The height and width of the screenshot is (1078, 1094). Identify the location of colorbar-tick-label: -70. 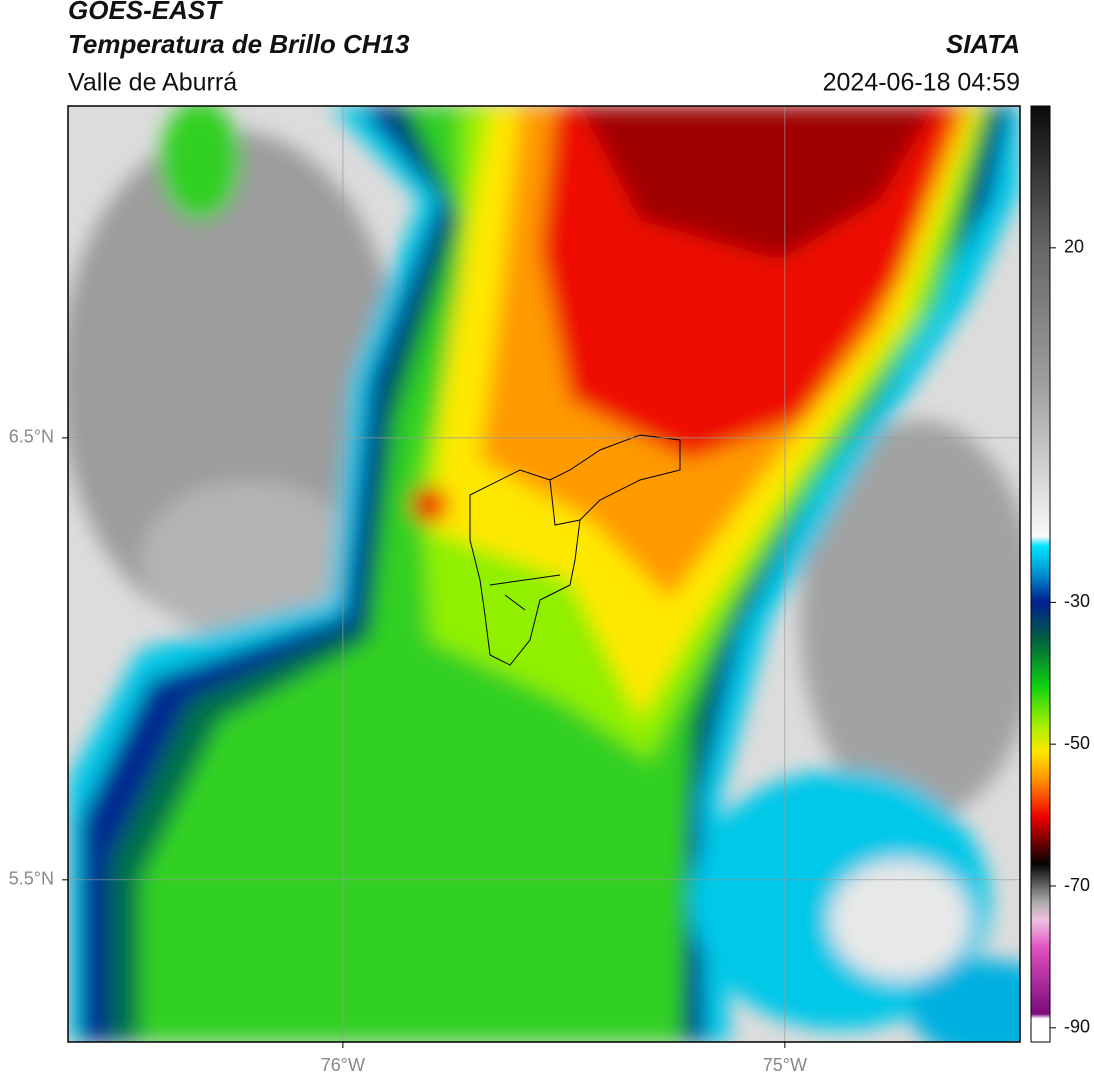
(1077, 885).